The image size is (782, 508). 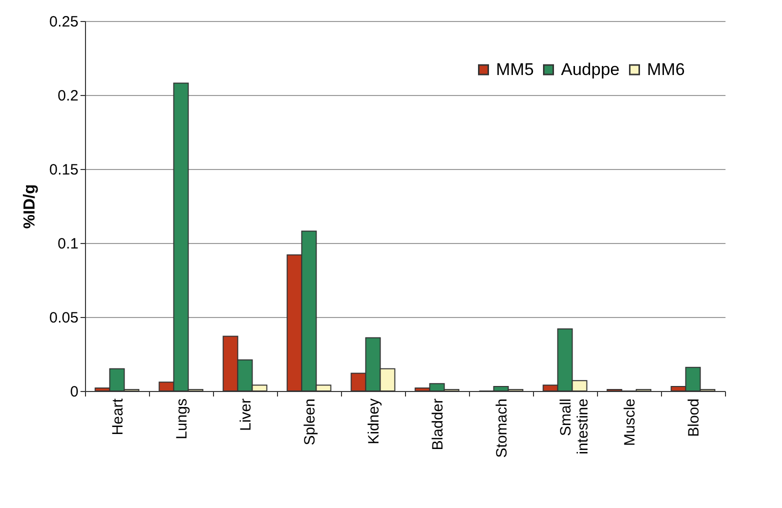 I want to click on y-tick-label: 0.1, so click(x=68, y=244).